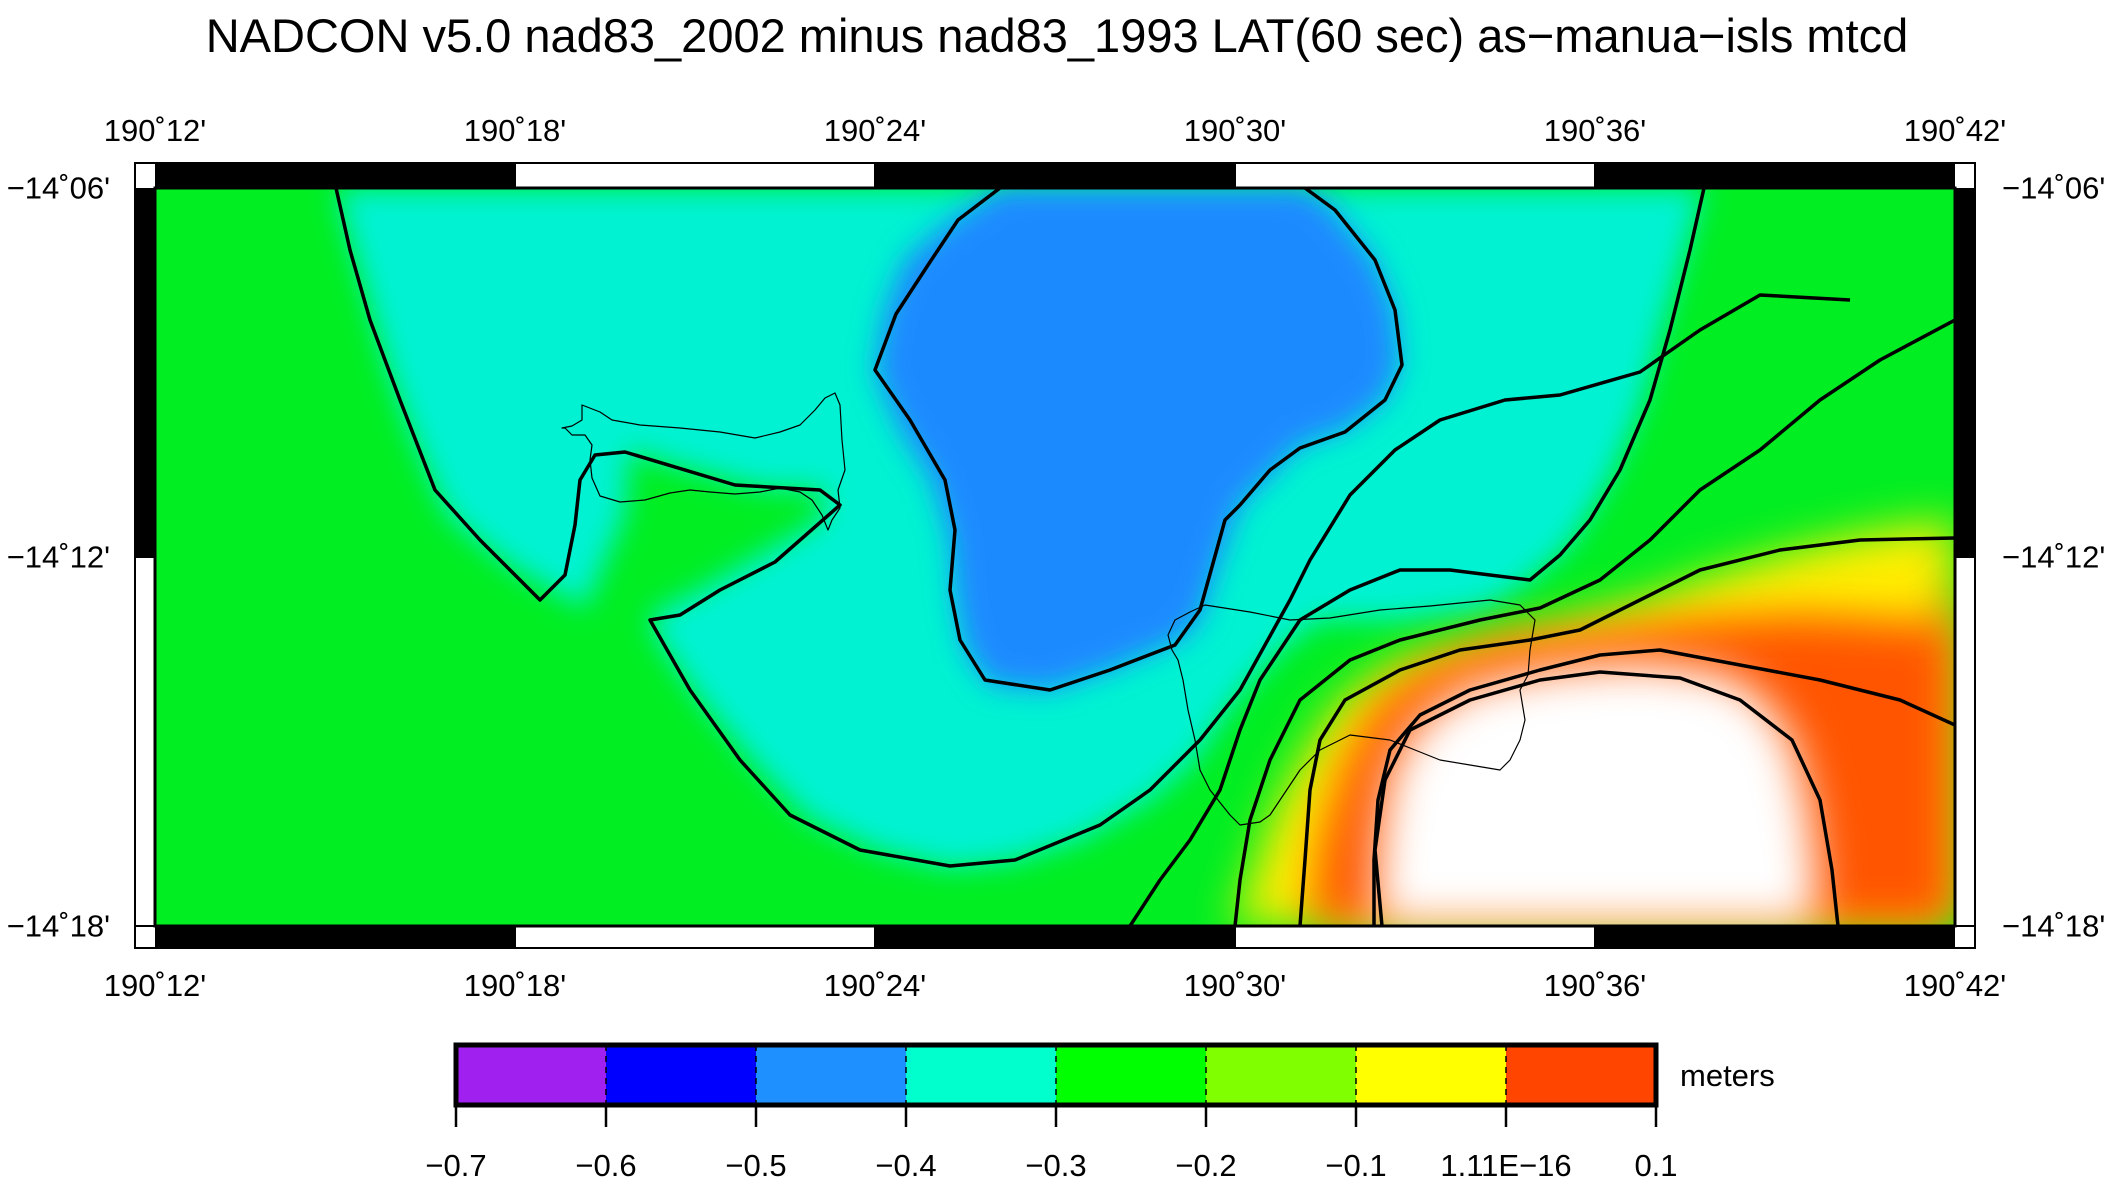  What do you see at coordinates (875, 130) in the screenshot?
I see `x-tick-top-2: 190˚24'` at bounding box center [875, 130].